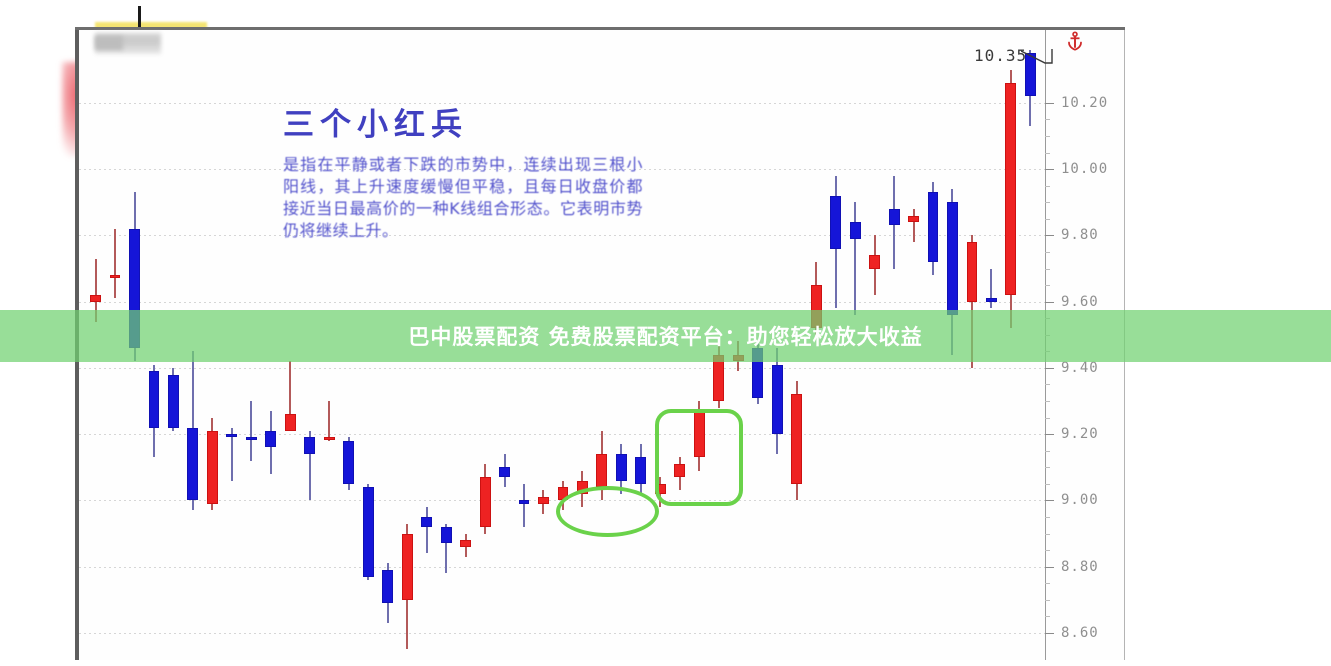 The width and height of the screenshot is (1331, 666). What do you see at coordinates (1080, 434) in the screenshot?
I see `y-axis-label: 9.20` at bounding box center [1080, 434].